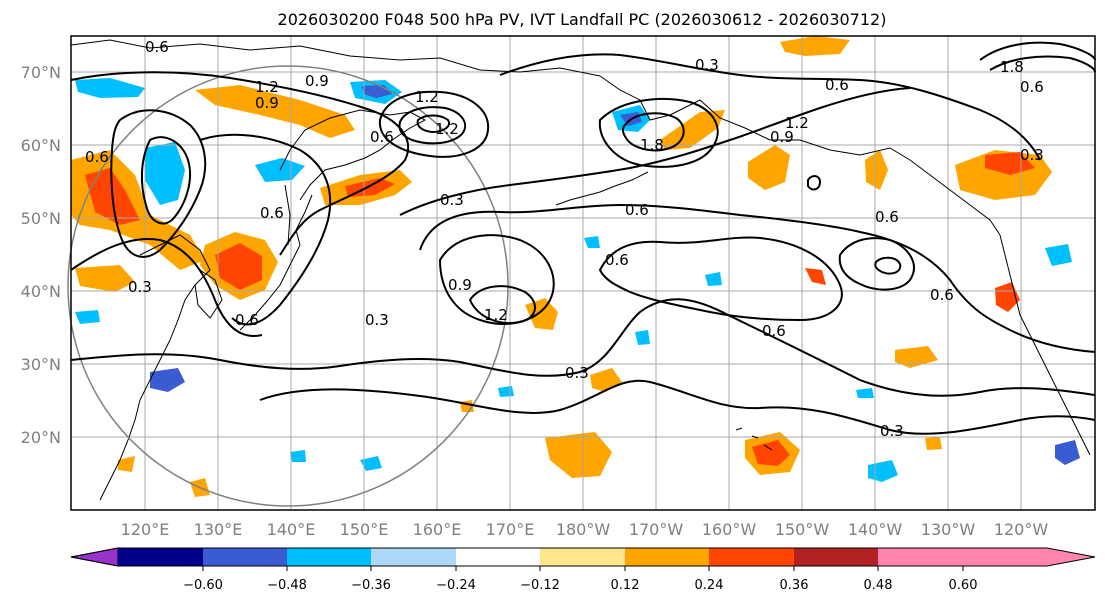 This screenshot has height=604, width=1105. Describe the element at coordinates (165, 173) in the screenshot. I see `ivt-negative-anomaly-manchuria` at that location.